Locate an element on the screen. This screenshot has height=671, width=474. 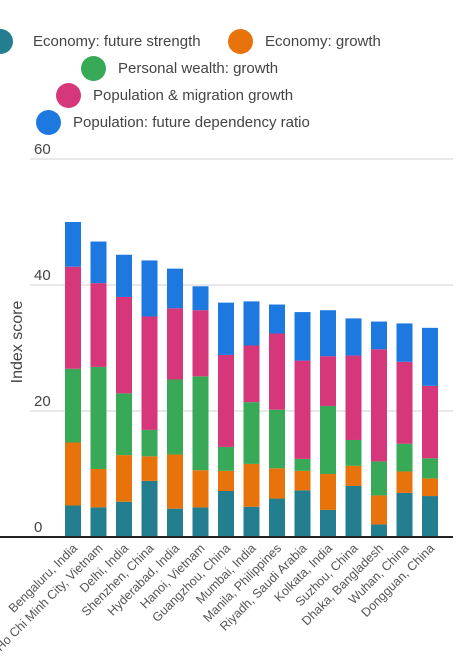
legend-label: Economy: growth is located at coordinates (323, 41).